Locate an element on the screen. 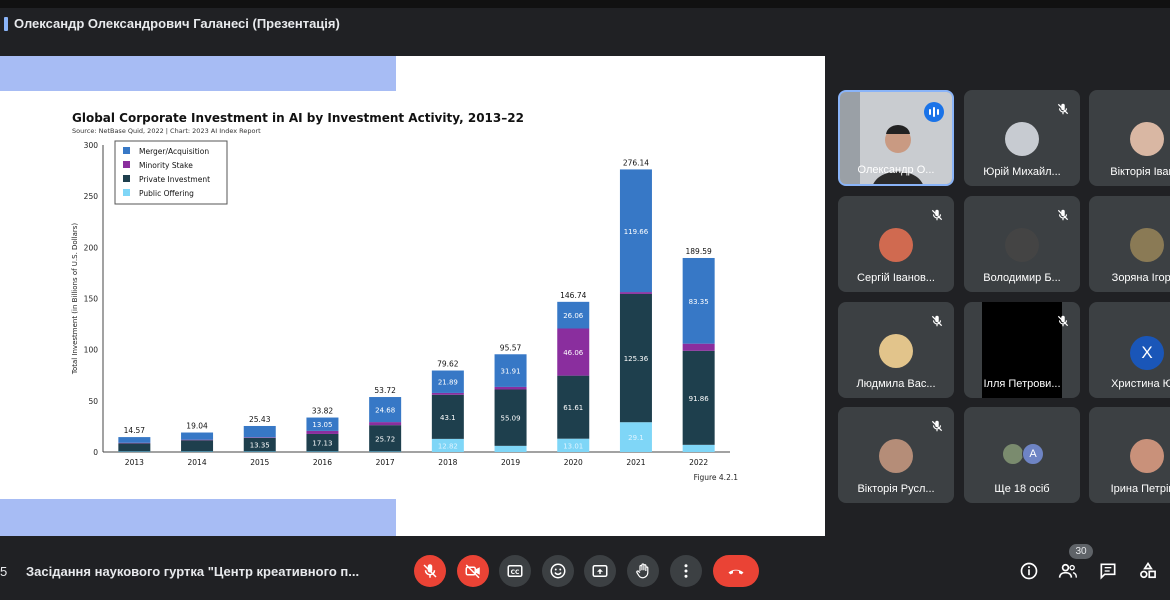 The height and width of the screenshot is (600, 1170). meeting-code-fragment: 5 is located at coordinates (4, 571).